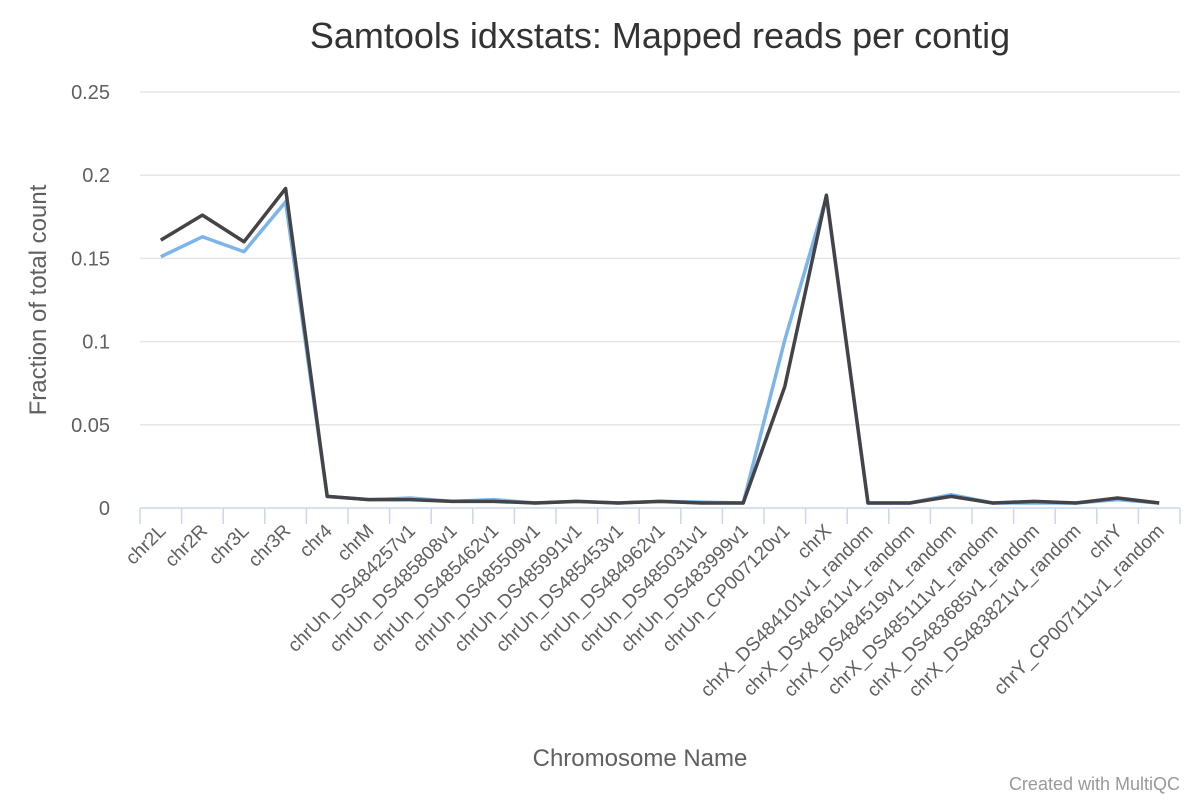 The width and height of the screenshot is (1200, 800). Describe the element at coordinates (186, 546) in the screenshot. I see `x-tick-label: chr2R` at that location.